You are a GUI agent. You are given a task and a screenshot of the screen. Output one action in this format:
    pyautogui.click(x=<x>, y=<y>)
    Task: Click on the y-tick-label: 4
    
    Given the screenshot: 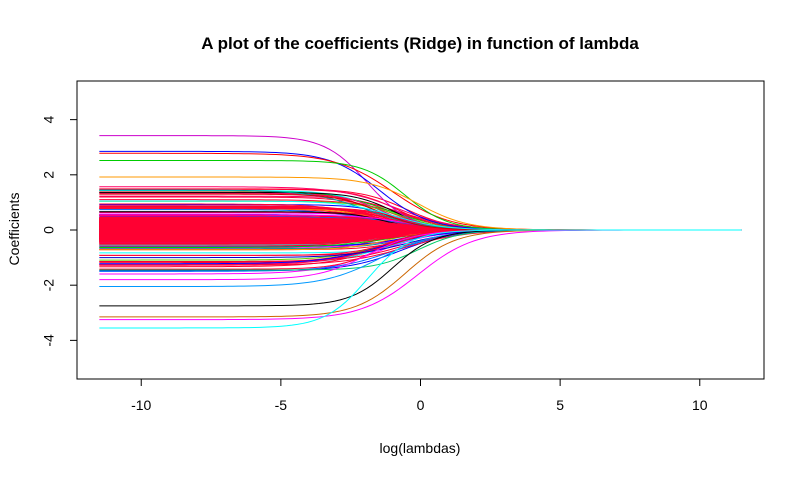 What is the action you would take?
    pyautogui.click(x=49, y=120)
    